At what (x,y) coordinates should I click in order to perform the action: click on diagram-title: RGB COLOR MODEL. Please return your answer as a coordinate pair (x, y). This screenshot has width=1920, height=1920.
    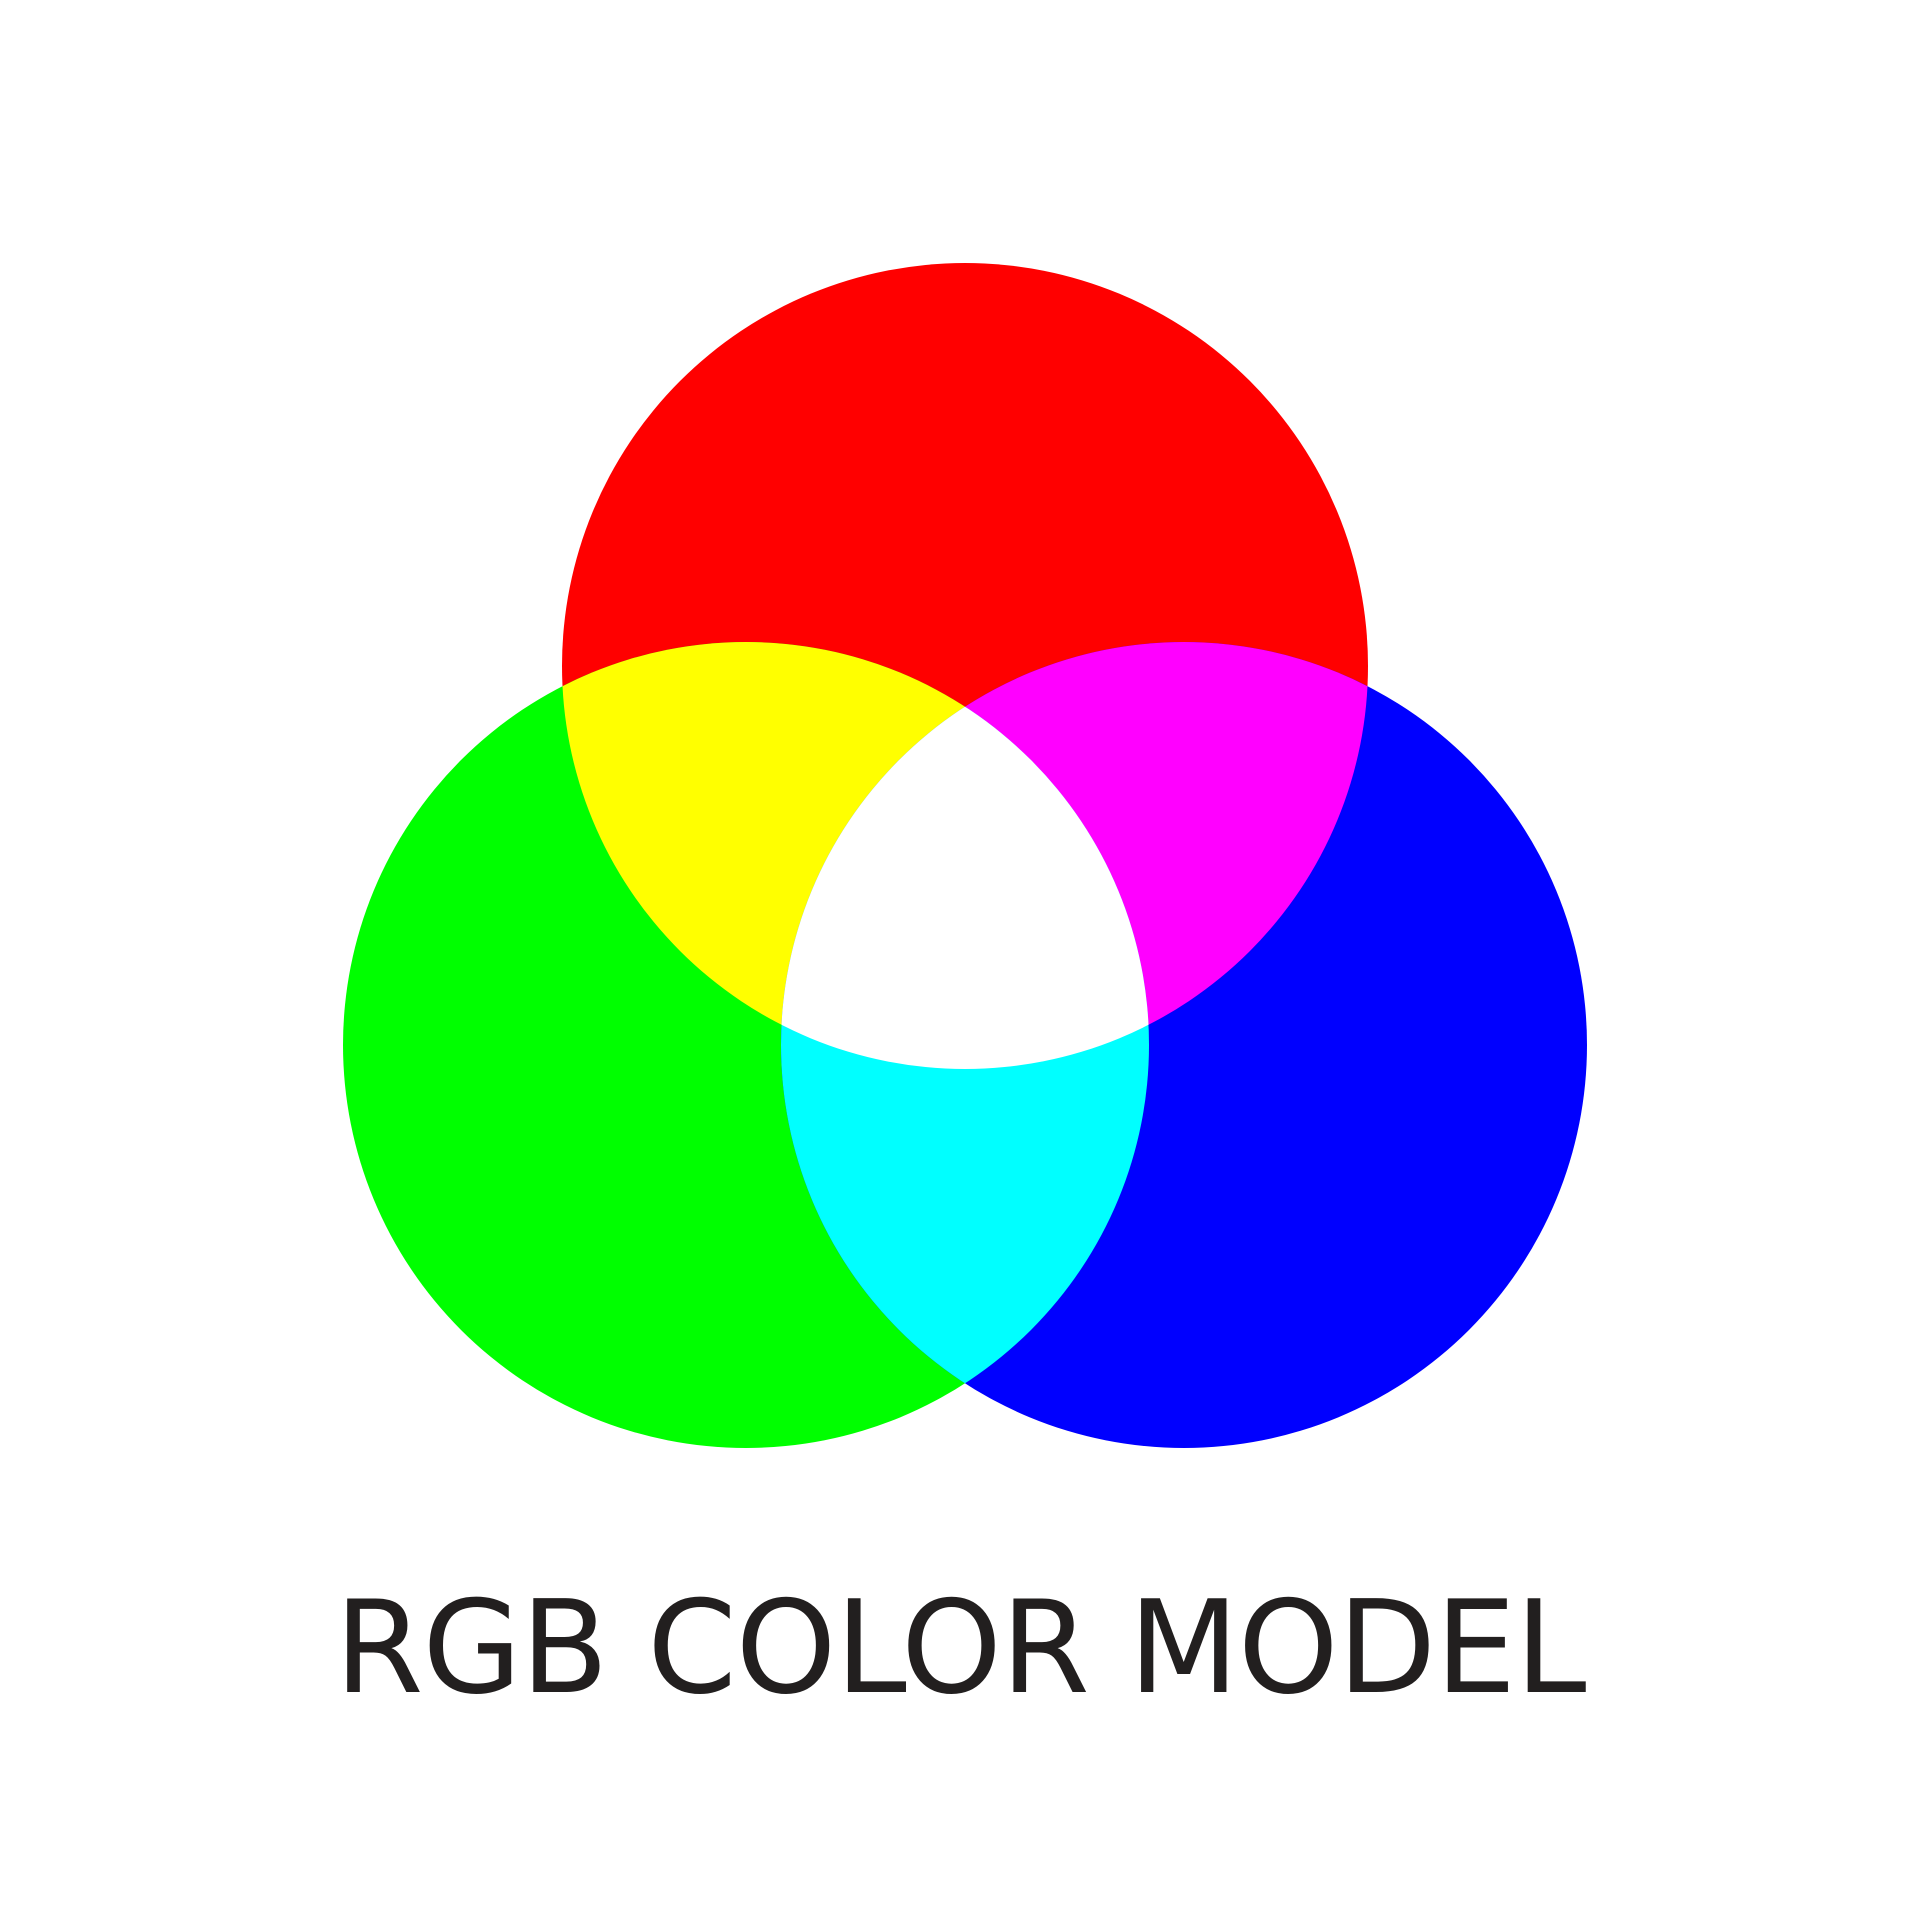
    Looking at the image, I should click on (960, 1648).